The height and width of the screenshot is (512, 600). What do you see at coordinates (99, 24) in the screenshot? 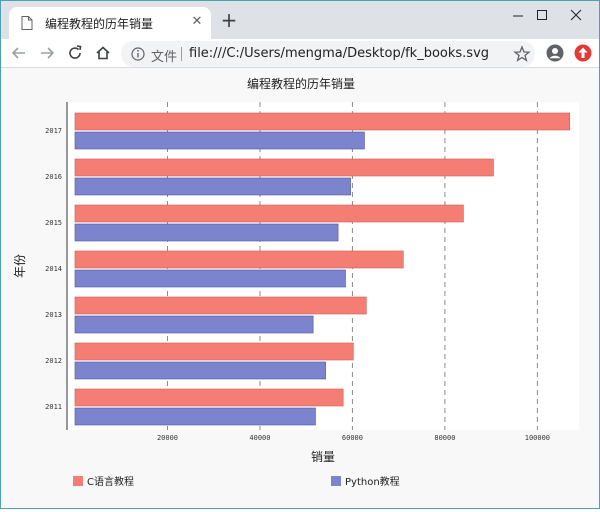
I see `tab-title: 编程教程的历年销量` at bounding box center [99, 24].